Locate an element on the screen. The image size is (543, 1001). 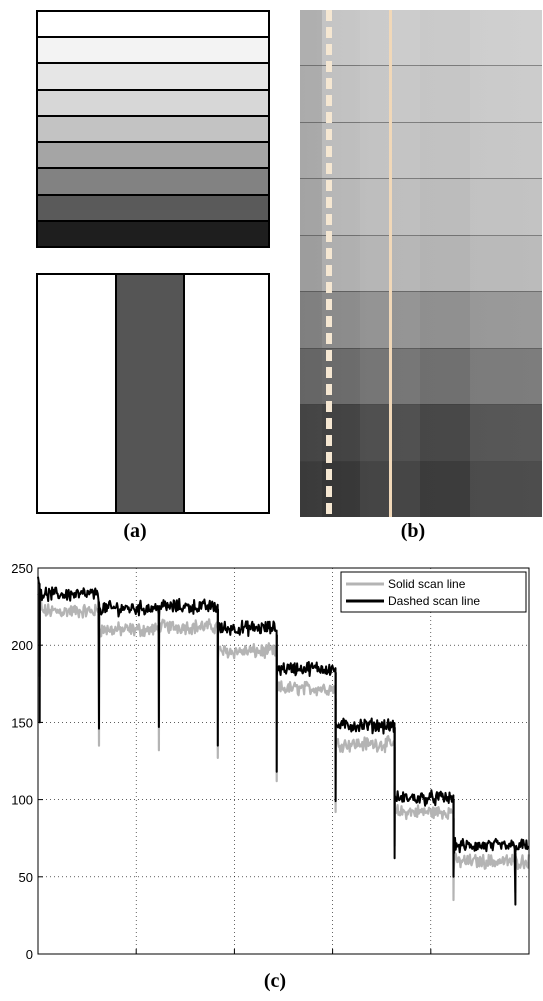
legend-box is located at coordinates (433, 592).